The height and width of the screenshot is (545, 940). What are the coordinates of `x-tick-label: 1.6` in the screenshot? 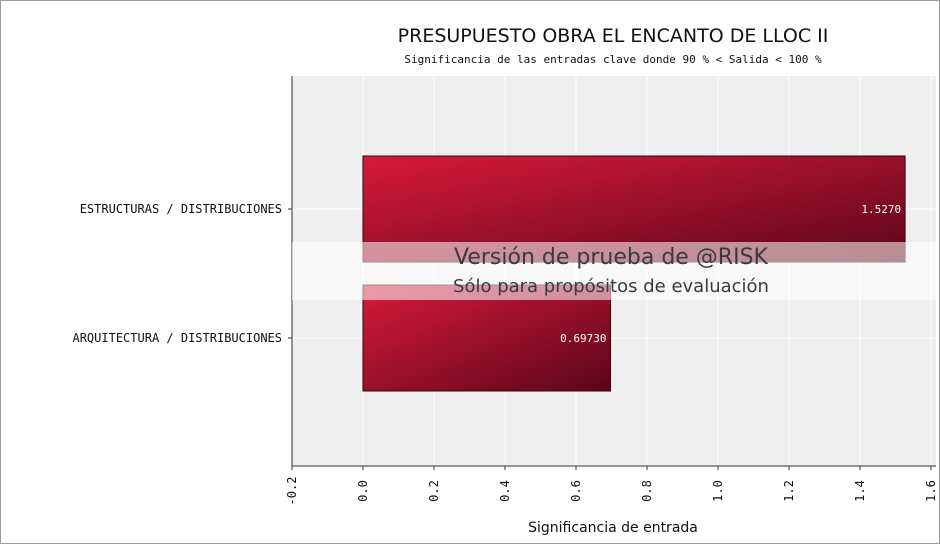 It's located at (931, 491).